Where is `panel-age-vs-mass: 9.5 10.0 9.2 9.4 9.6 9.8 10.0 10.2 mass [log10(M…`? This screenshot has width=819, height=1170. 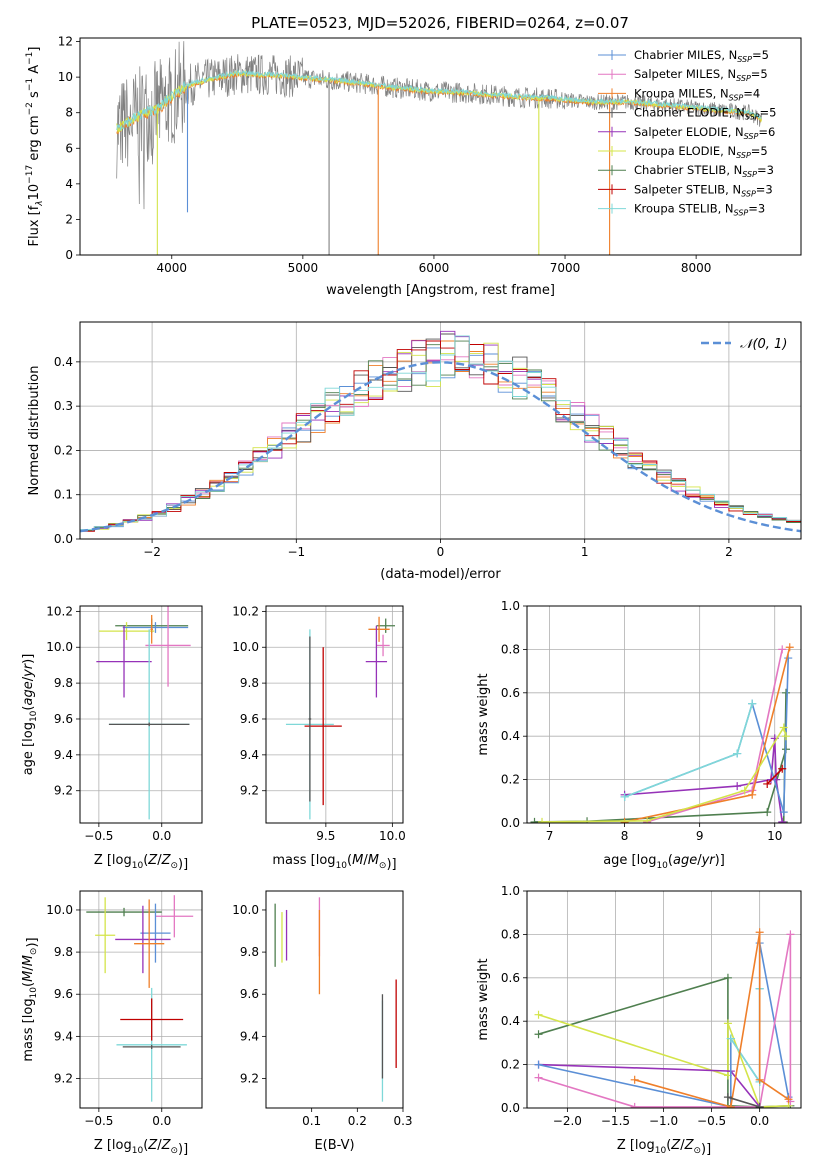 panel-age-vs-mass: 9.5 10.0 9.2 9.4 9.6 9.8 10.0 10.2 mass [log10(M… is located at coordinates (318, 738).